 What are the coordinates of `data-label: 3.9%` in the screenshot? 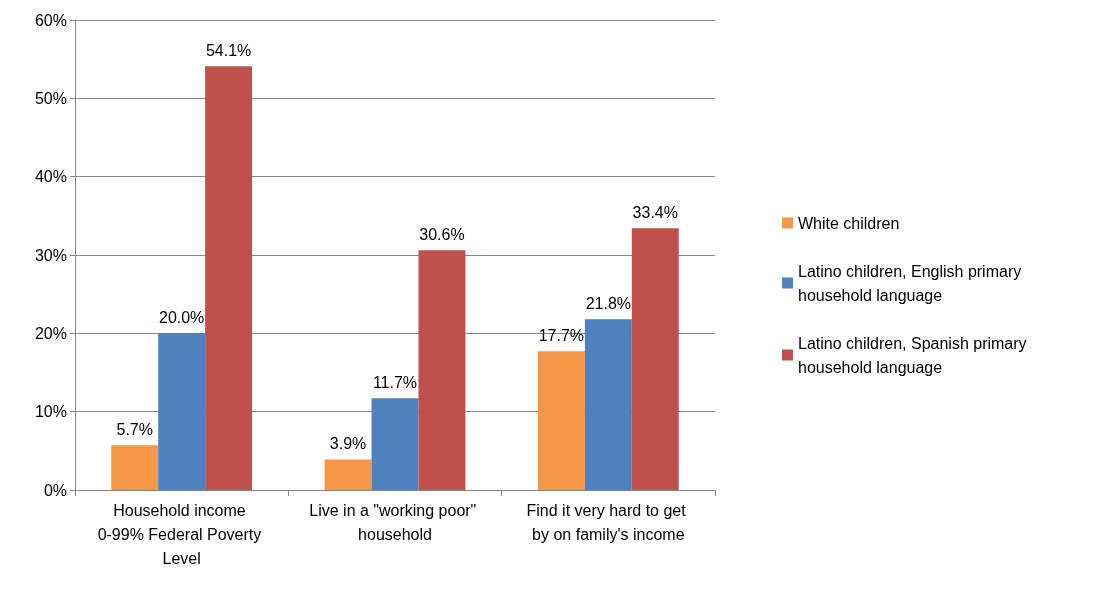 It's located at (348, 443).